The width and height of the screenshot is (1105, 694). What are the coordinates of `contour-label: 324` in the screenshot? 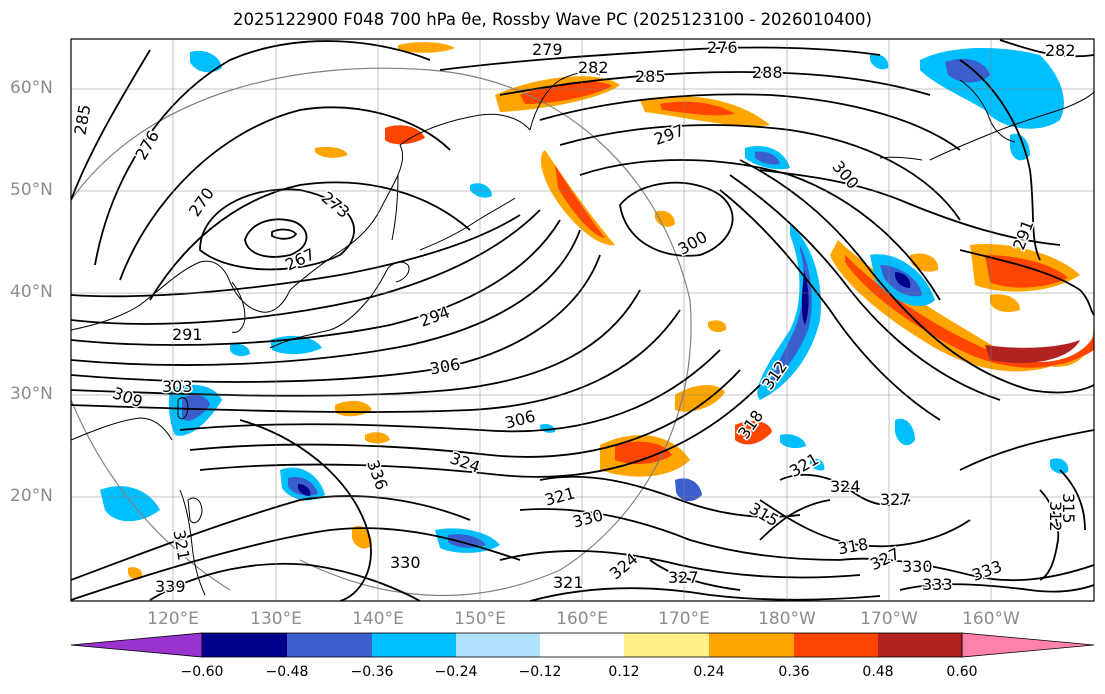 It's located at (845, 486).